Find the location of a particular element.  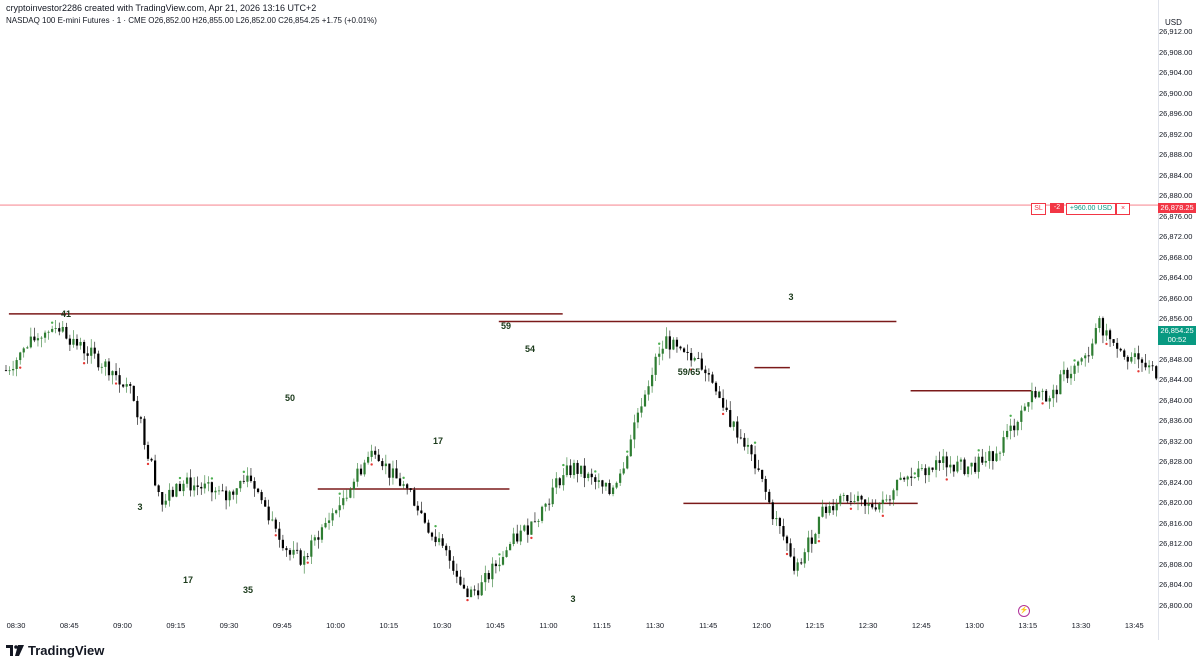

position-pnl: +960.00 USD is located at coordinates (1091, 209).